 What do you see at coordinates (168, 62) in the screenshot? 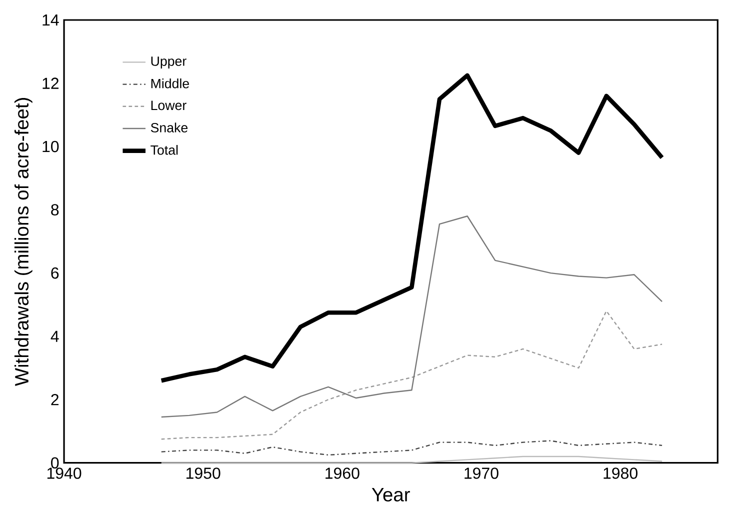
I see `legend-label: Upper` at bounding box center [168, 62].